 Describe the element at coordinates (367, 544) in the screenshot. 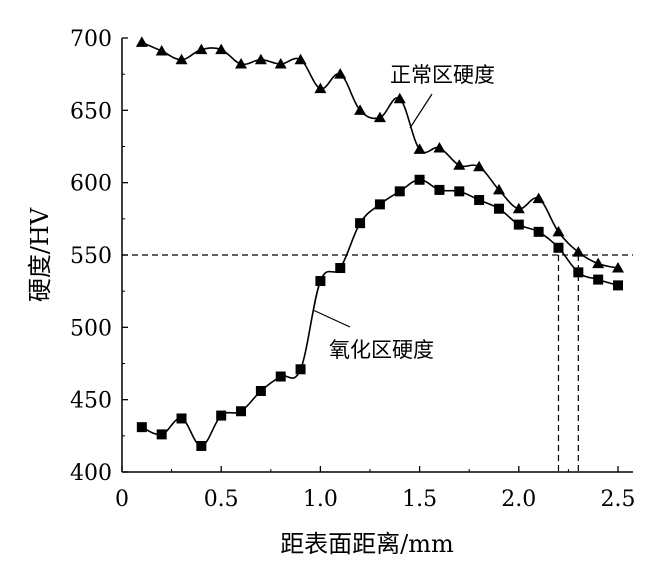

I see `x-axis-title: 距表面距离/mm` at that location.